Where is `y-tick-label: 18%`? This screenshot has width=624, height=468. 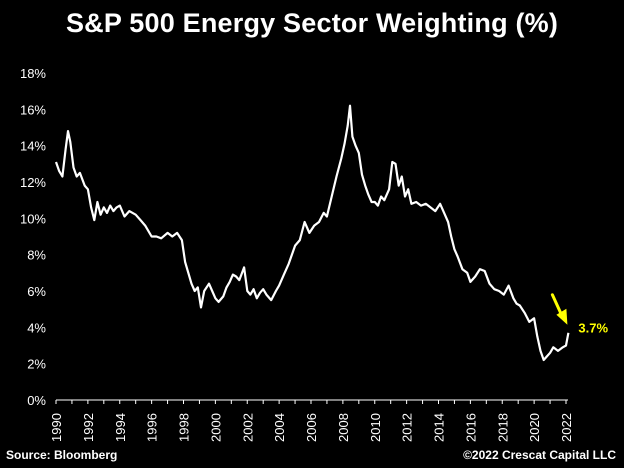 y-tick-label: 18% is located at coordinates (33, 73).